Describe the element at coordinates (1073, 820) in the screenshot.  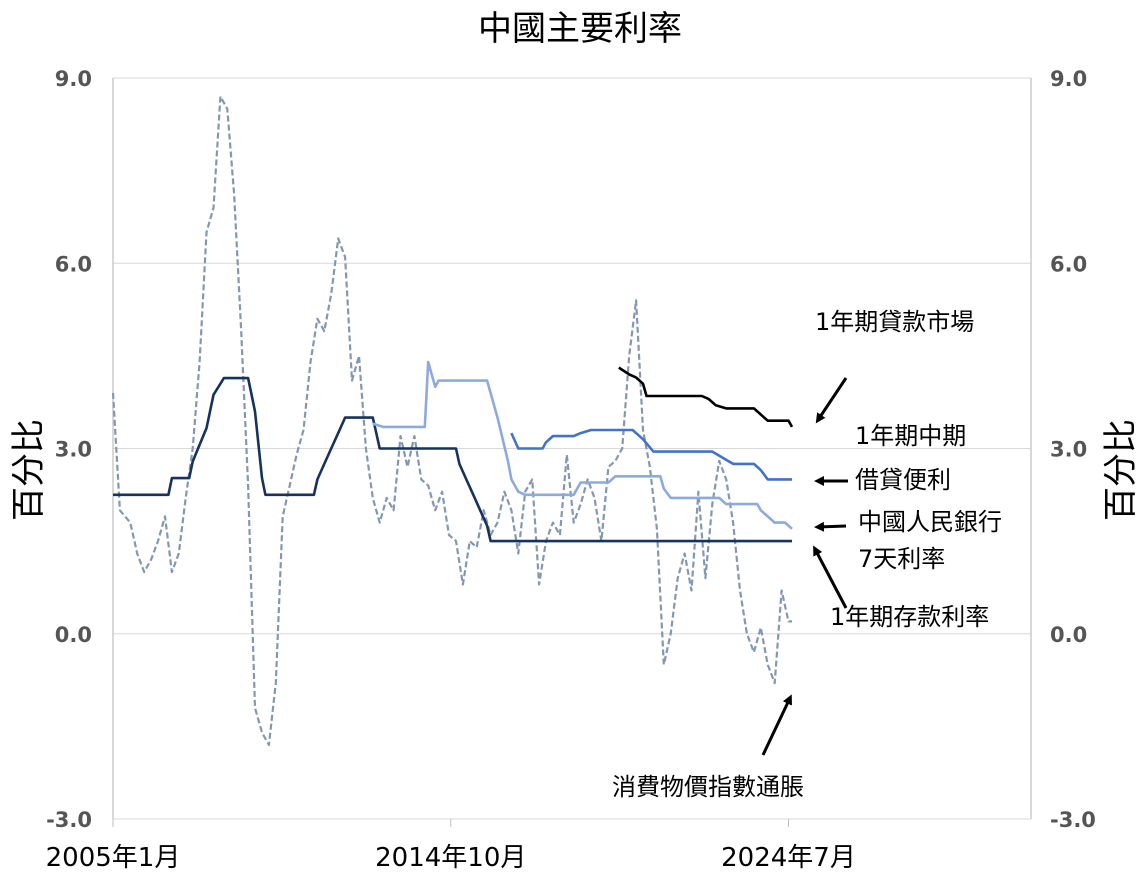
I see `y-tick-label-right: -3.0` at that location.